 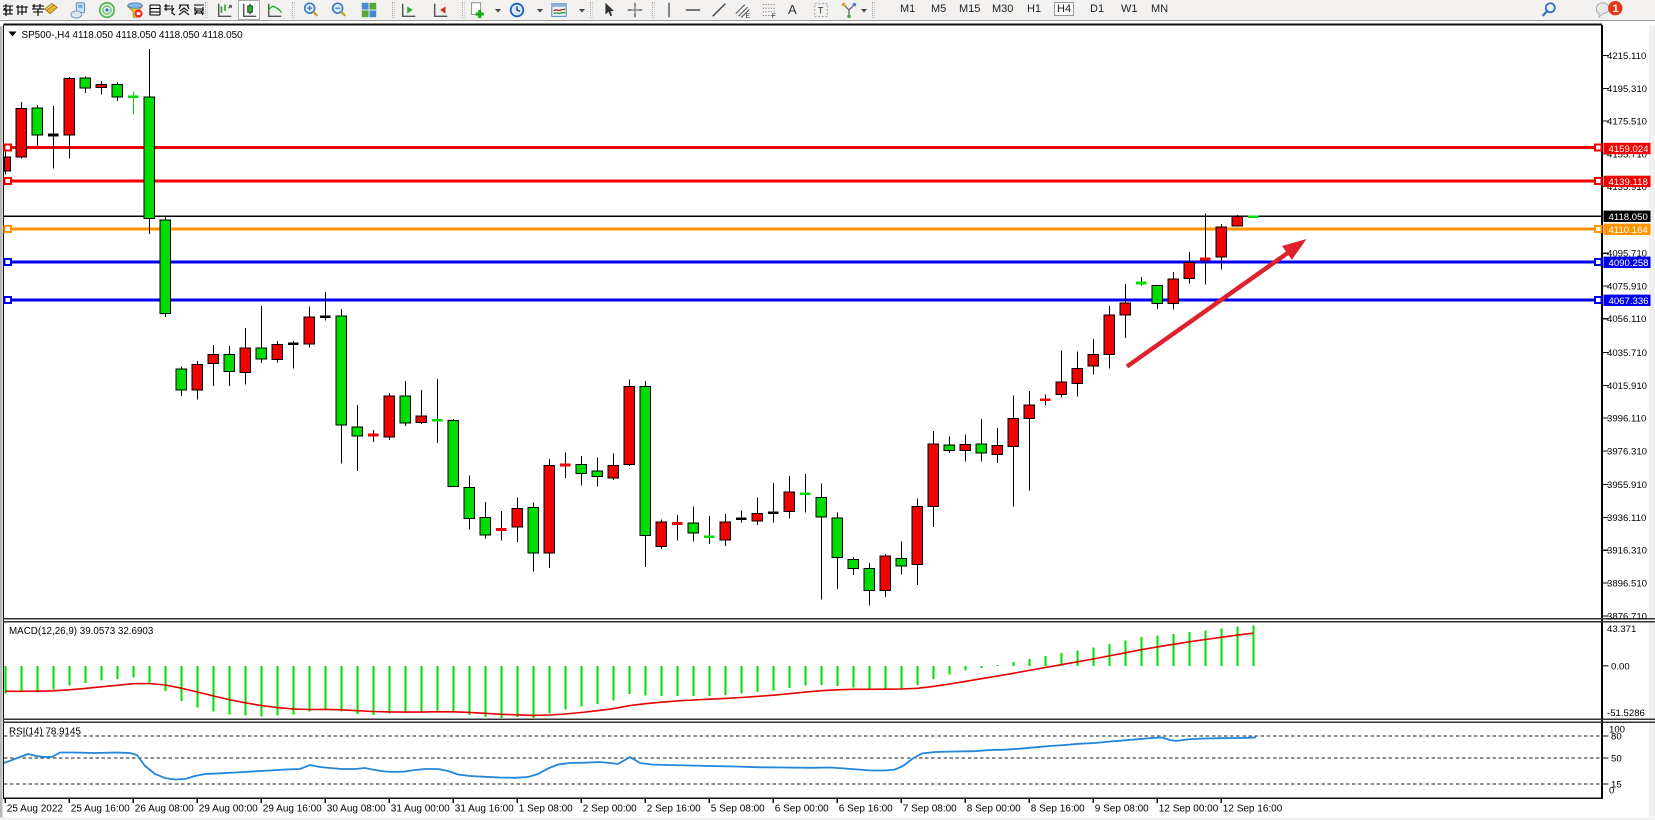 I want to click on svg-text: 4110.164, so click(x=1629, y=230).